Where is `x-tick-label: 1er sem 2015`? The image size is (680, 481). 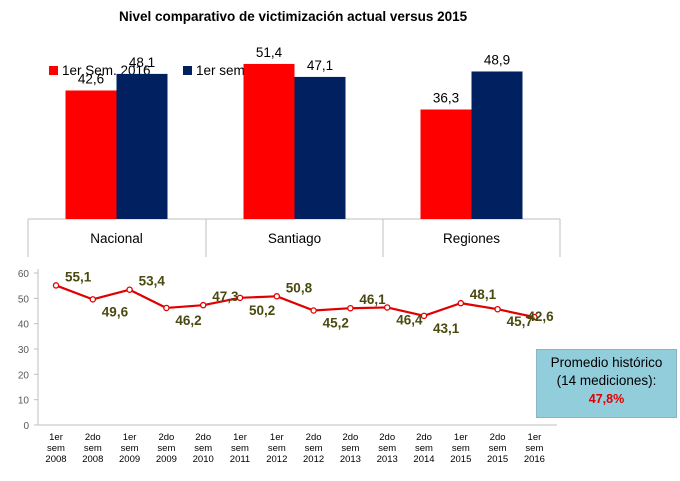 x-tick-label: 1er sem 2015 is located at coordinates (460, 448).